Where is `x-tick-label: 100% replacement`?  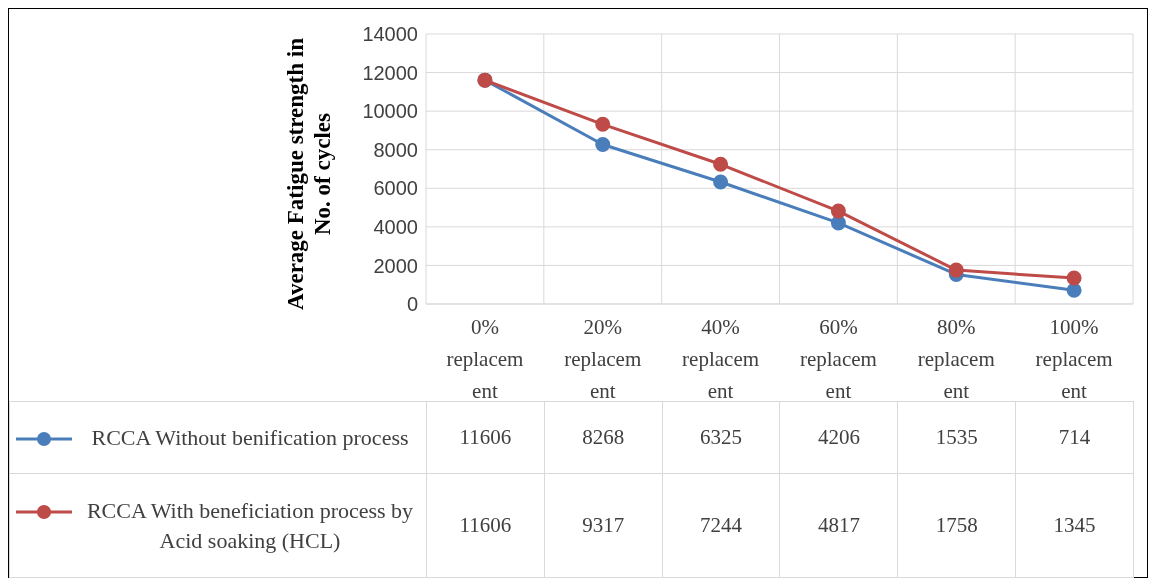
x-tick-label: 100% replacement is located at coordinates (1074, 359).